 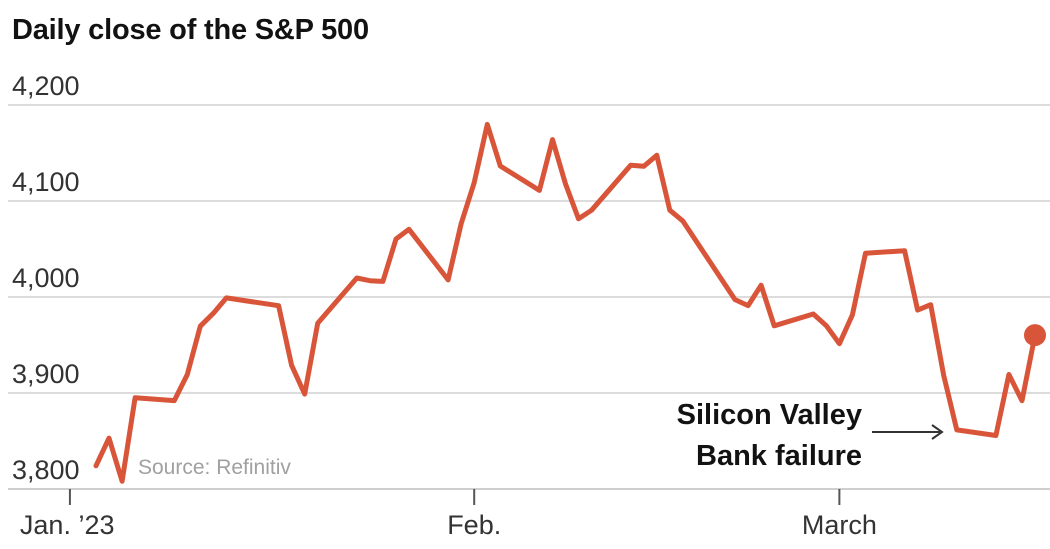 I want to click on y-tick-label: 3,900, so click(x=46, y=374).